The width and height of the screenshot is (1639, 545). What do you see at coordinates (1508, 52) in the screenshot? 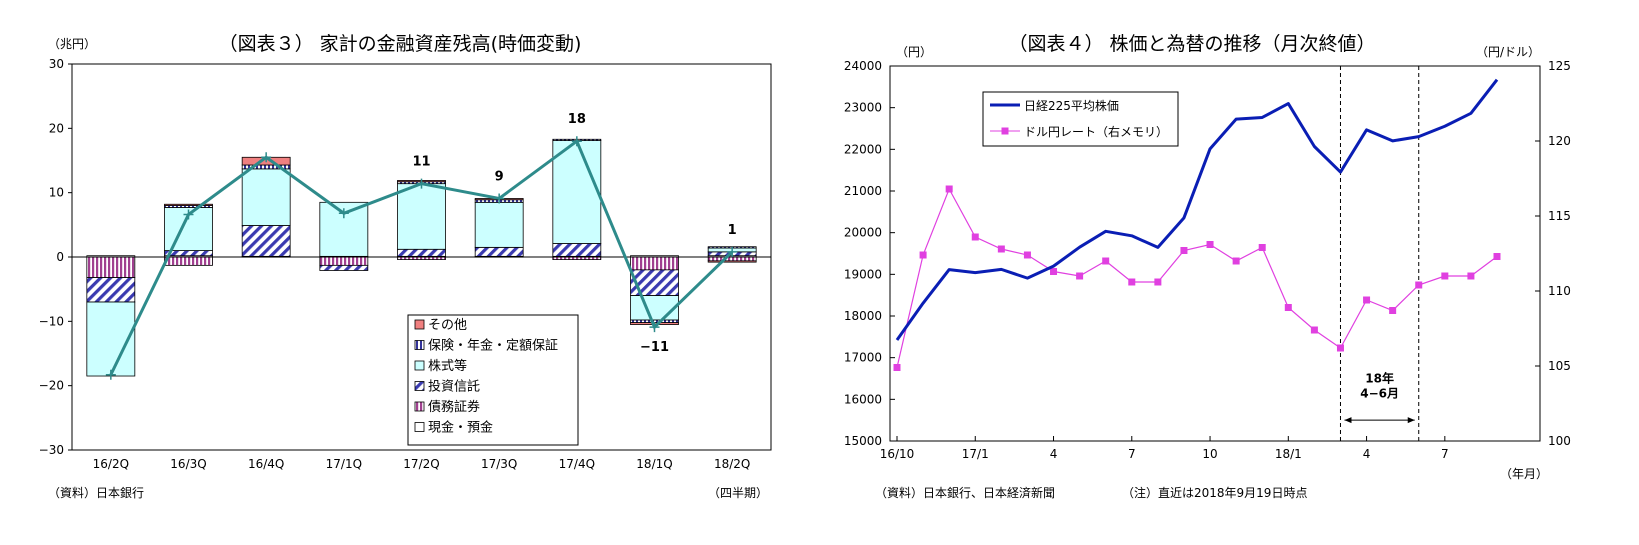
I see `chart4-right-unit: （円/ドル）` at bounding box center [1508, 52].